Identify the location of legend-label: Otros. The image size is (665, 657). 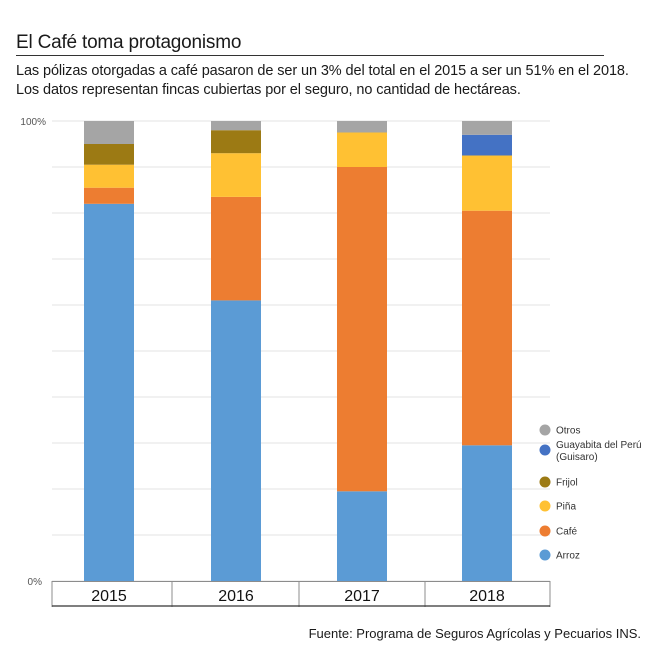
(568, 431).